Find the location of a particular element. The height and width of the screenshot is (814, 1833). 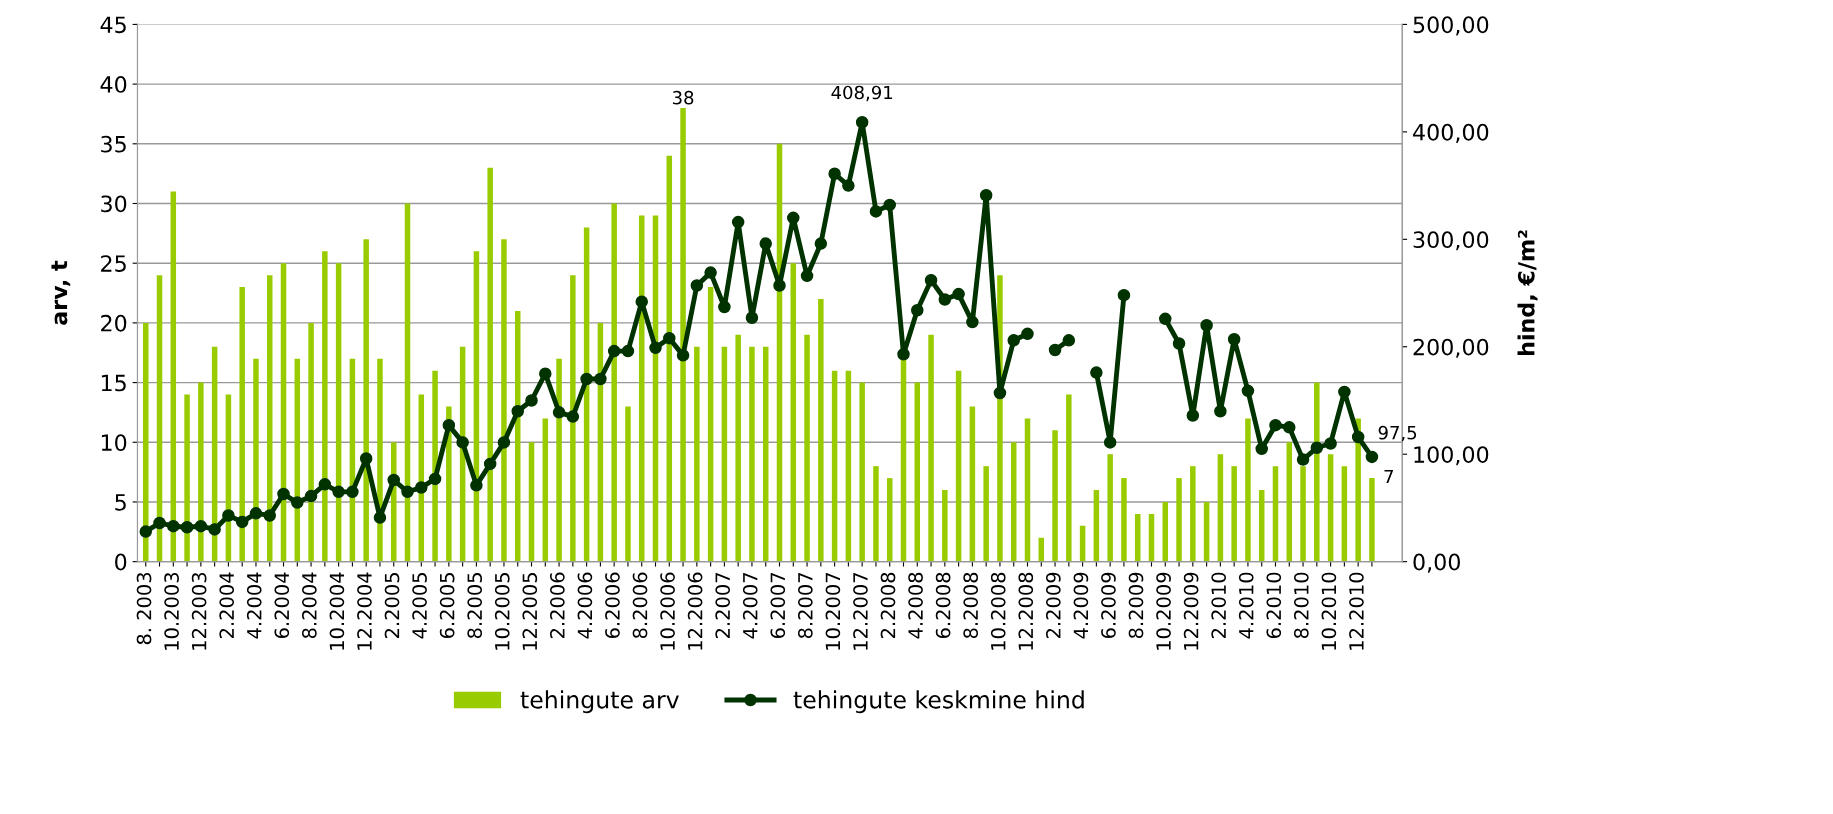

legend-label: tehingute keskmine hind is located at coordinates (938, 702).